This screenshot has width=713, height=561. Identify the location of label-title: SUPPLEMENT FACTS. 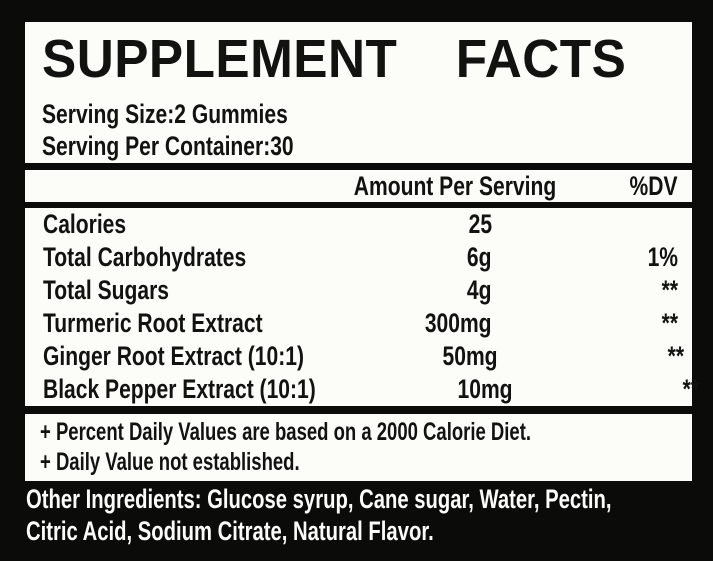
(334, 59).